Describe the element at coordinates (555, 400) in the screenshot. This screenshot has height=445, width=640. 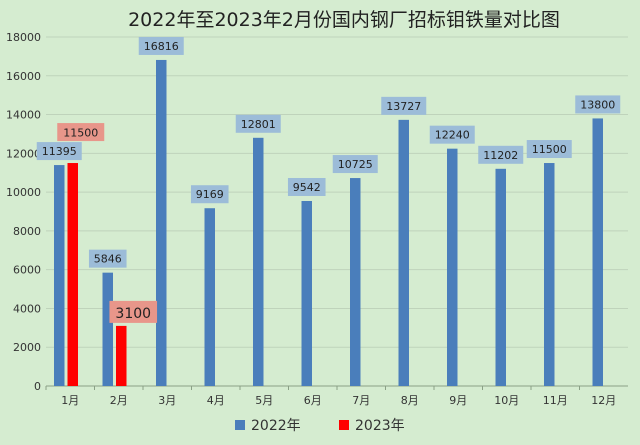
I see `x-tick-label: 11月` at that location.